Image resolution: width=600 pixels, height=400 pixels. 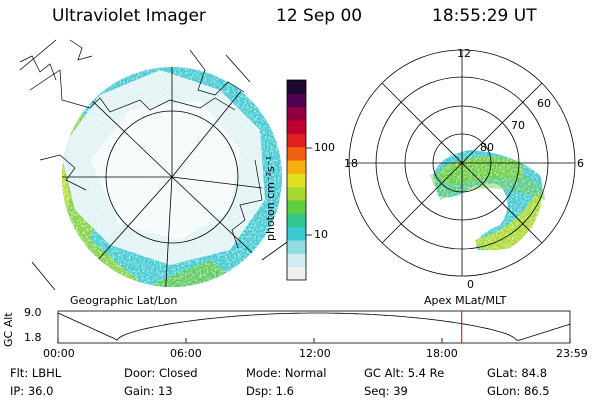 I want to click on gain-info: Gain: 13, so click(x=148, y=391).